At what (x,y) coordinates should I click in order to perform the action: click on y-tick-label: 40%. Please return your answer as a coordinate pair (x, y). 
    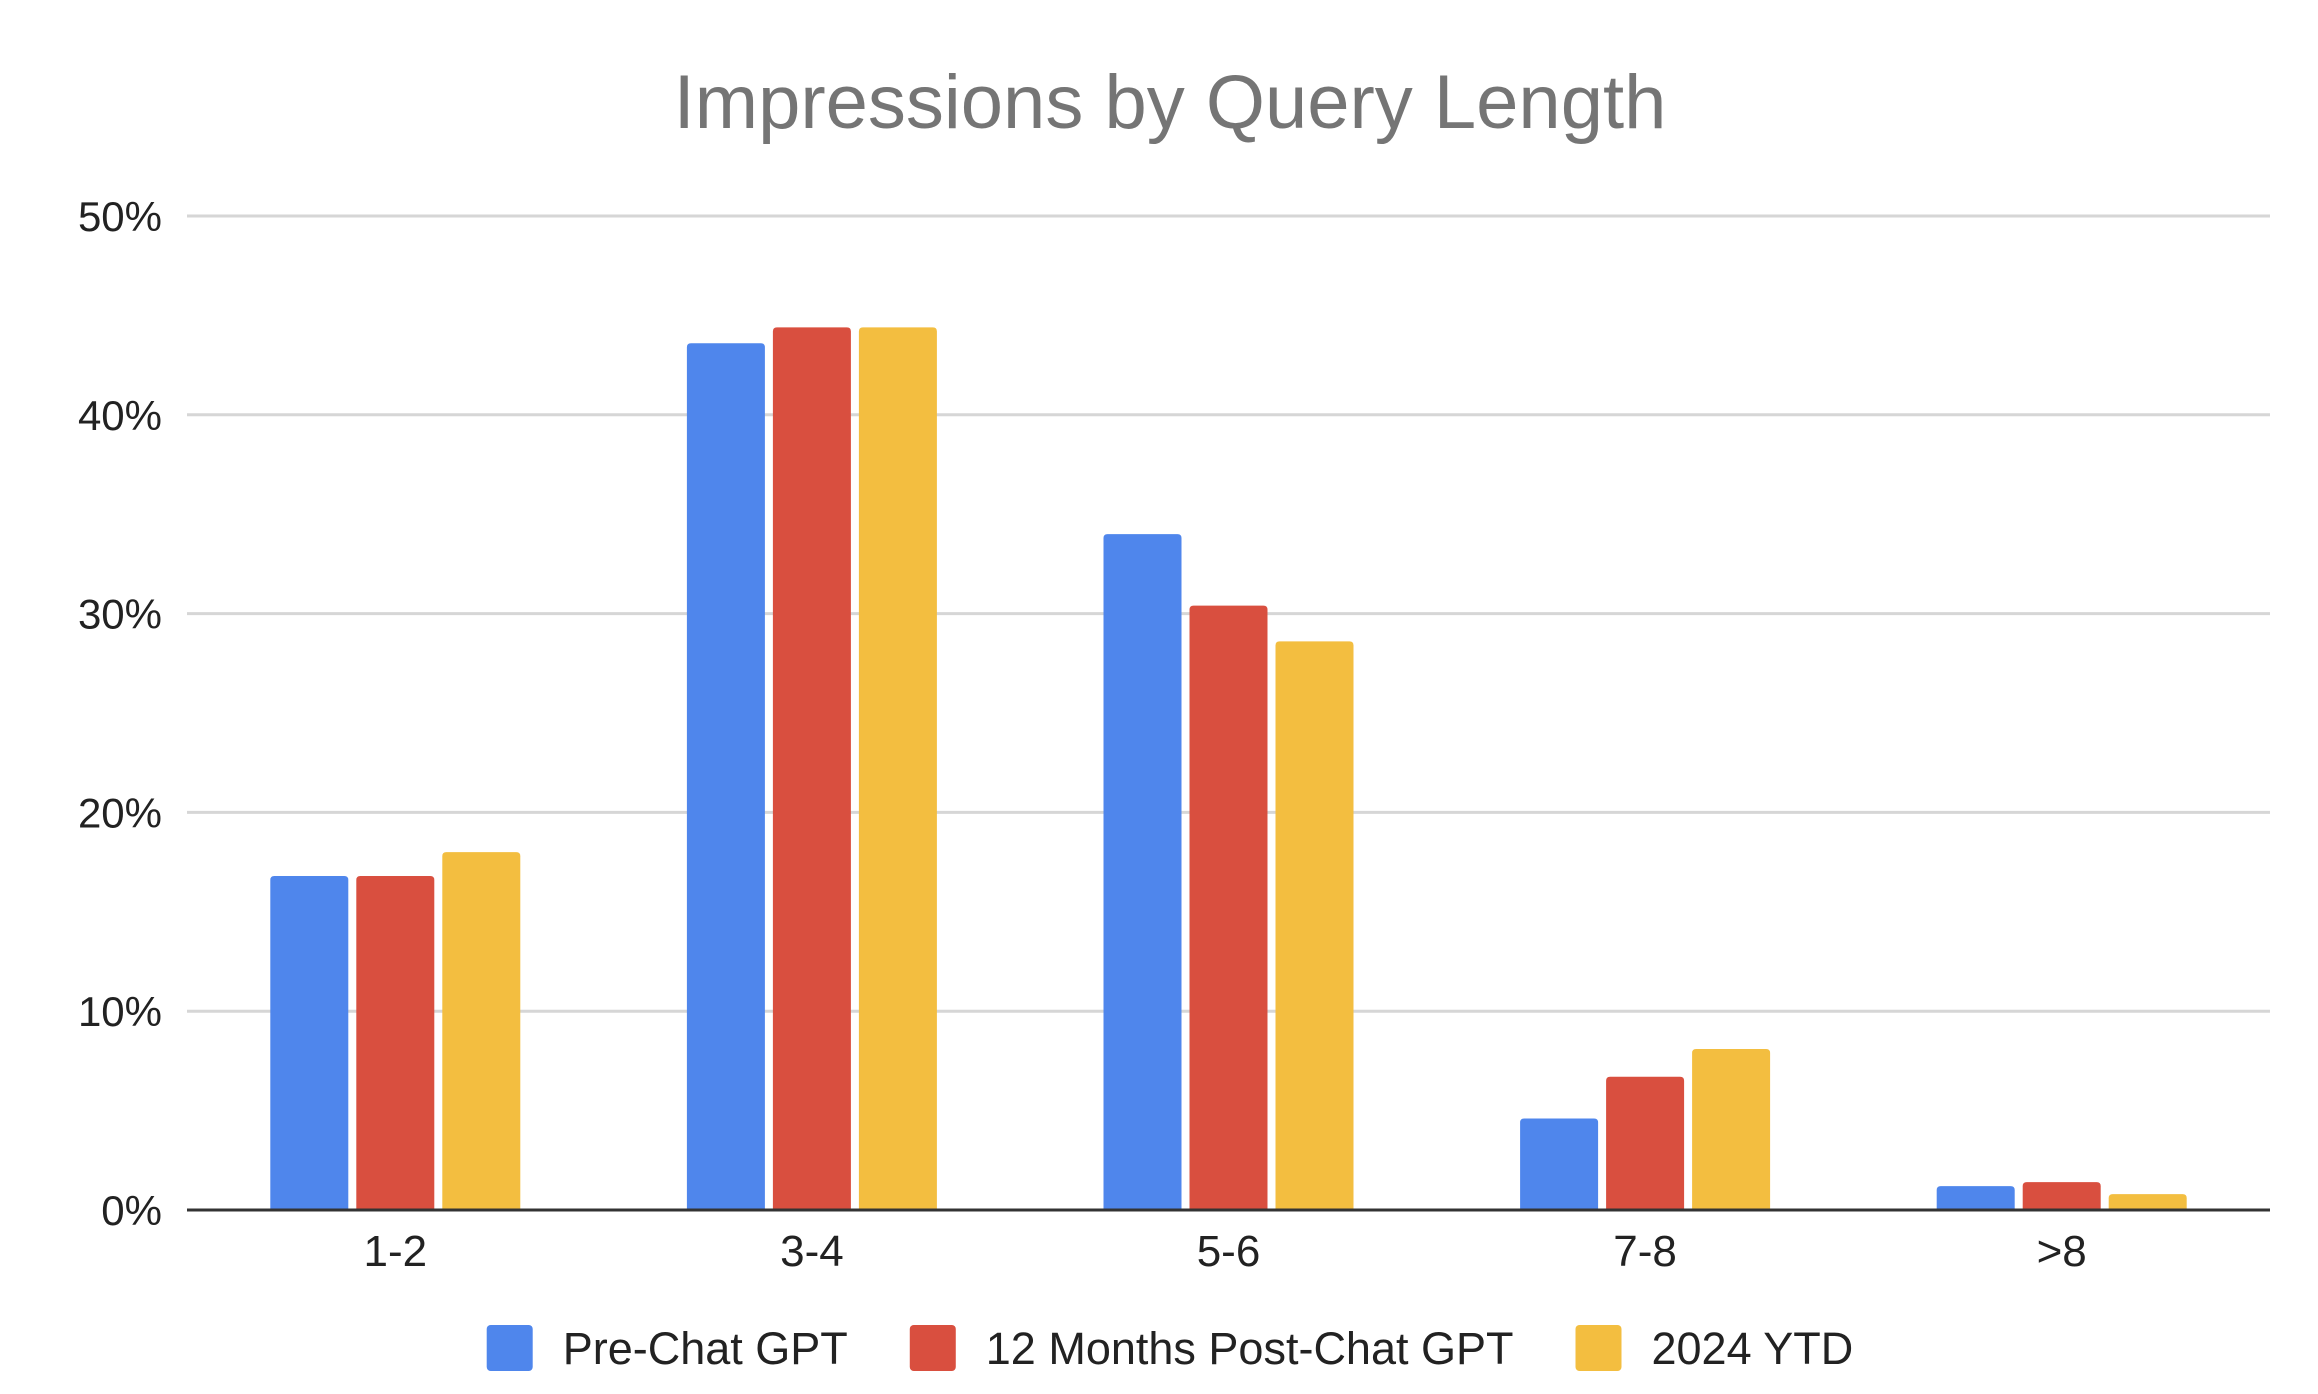
    Looking at the image, I should click on (120, 415).